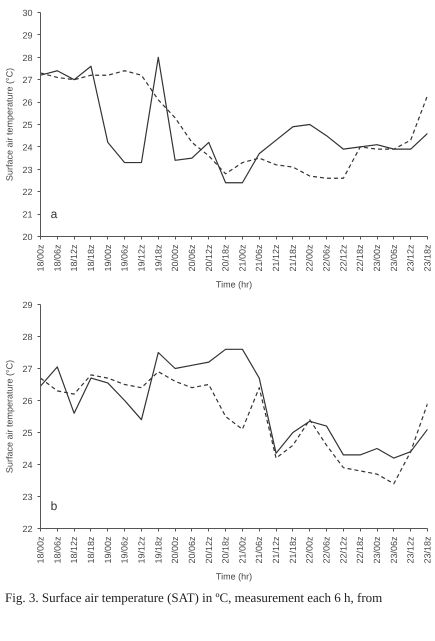 The width and height of the screenshot is (435, 641). I want to click on y-tick-label: 30, so click(27, 13).